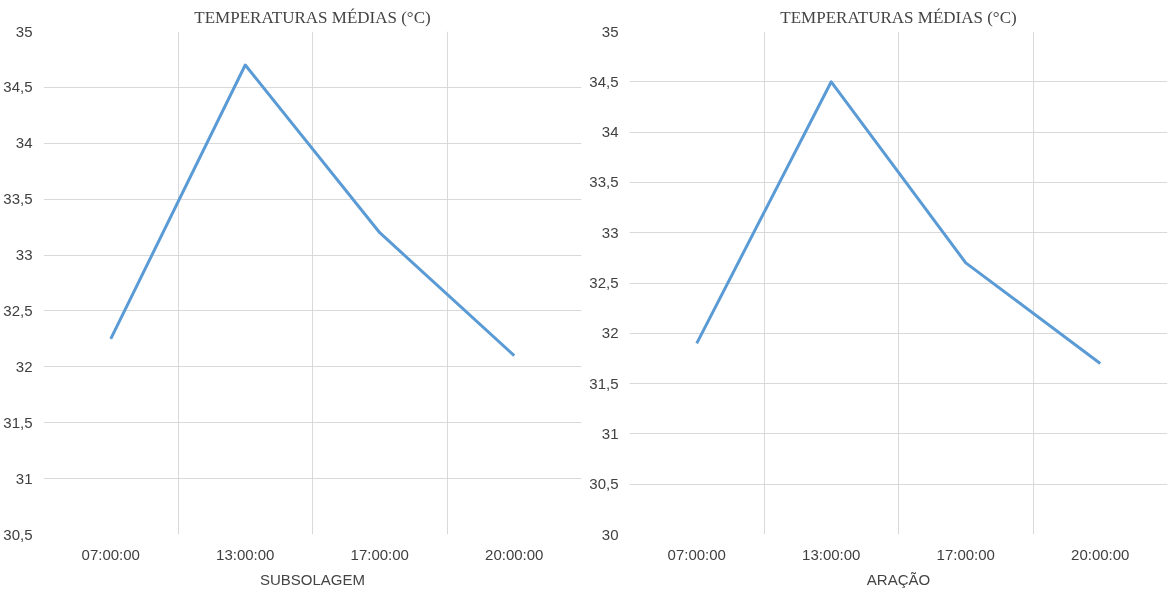 Image resolution: width=1176 pixels, height=592 pixels. I want to click on x-axis-title: SUBSOLAGEM, so click(312, 579).